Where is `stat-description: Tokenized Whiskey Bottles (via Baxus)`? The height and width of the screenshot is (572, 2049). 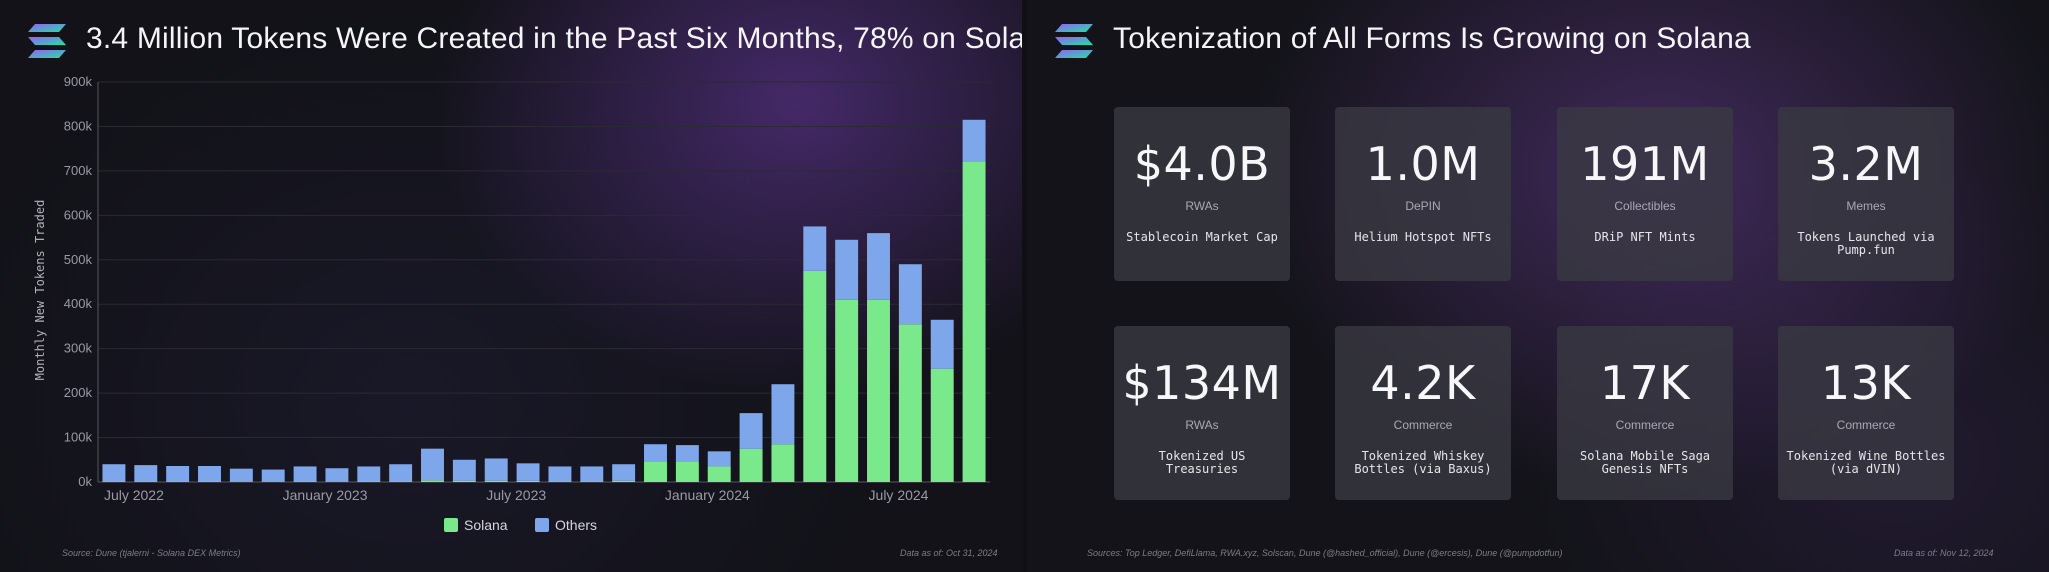 stat-description: Tokenized Whiskey Bottles (via Baxus) is located at coordinates (1423, 462).